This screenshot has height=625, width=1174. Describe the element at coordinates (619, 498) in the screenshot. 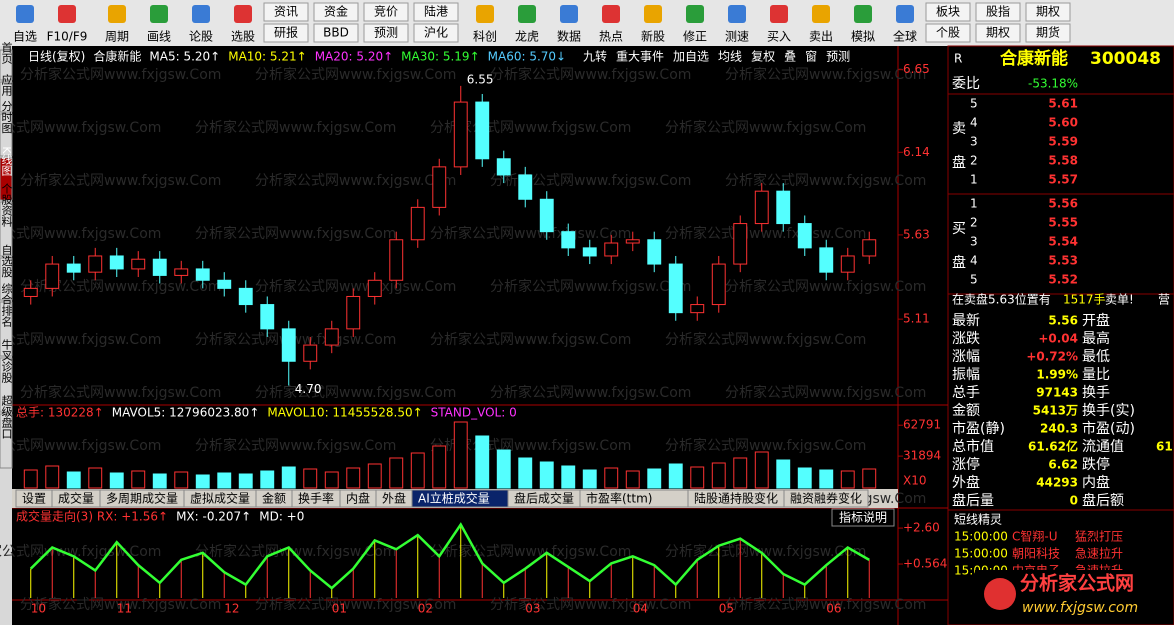

I see `tab-label: 市盈率(ttm)` at that location.